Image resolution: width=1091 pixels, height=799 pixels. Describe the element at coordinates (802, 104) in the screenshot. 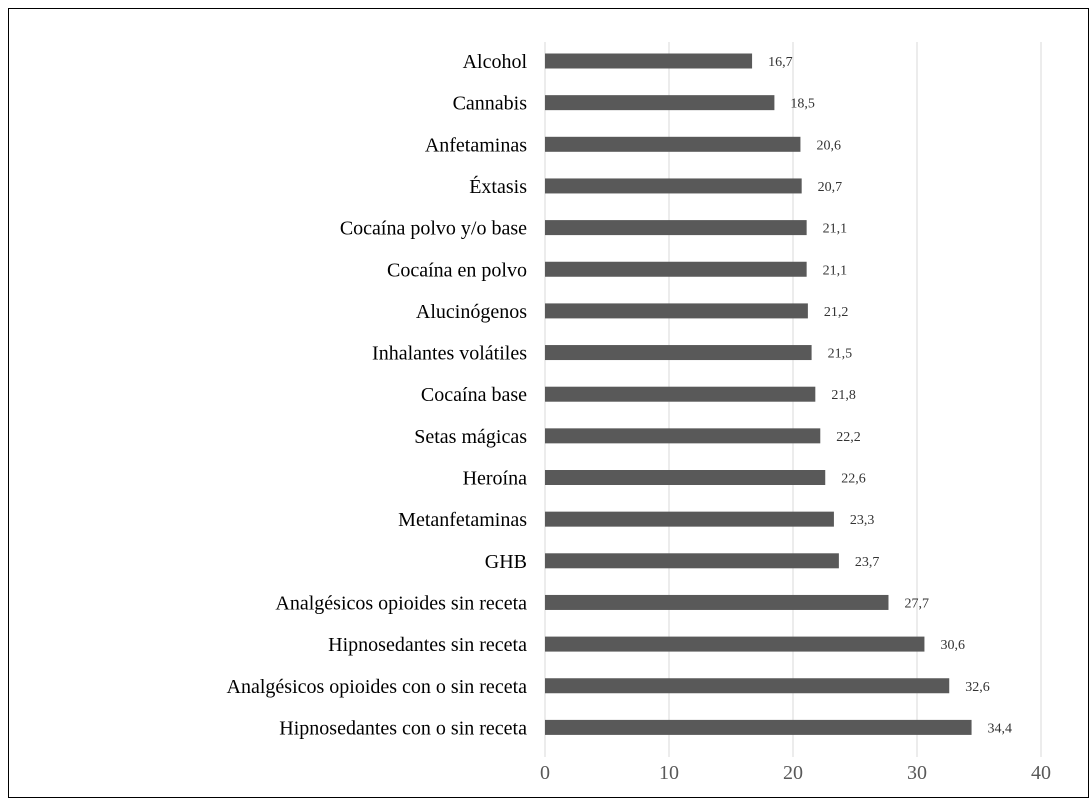

I see `value-label: 18,5` at that location.